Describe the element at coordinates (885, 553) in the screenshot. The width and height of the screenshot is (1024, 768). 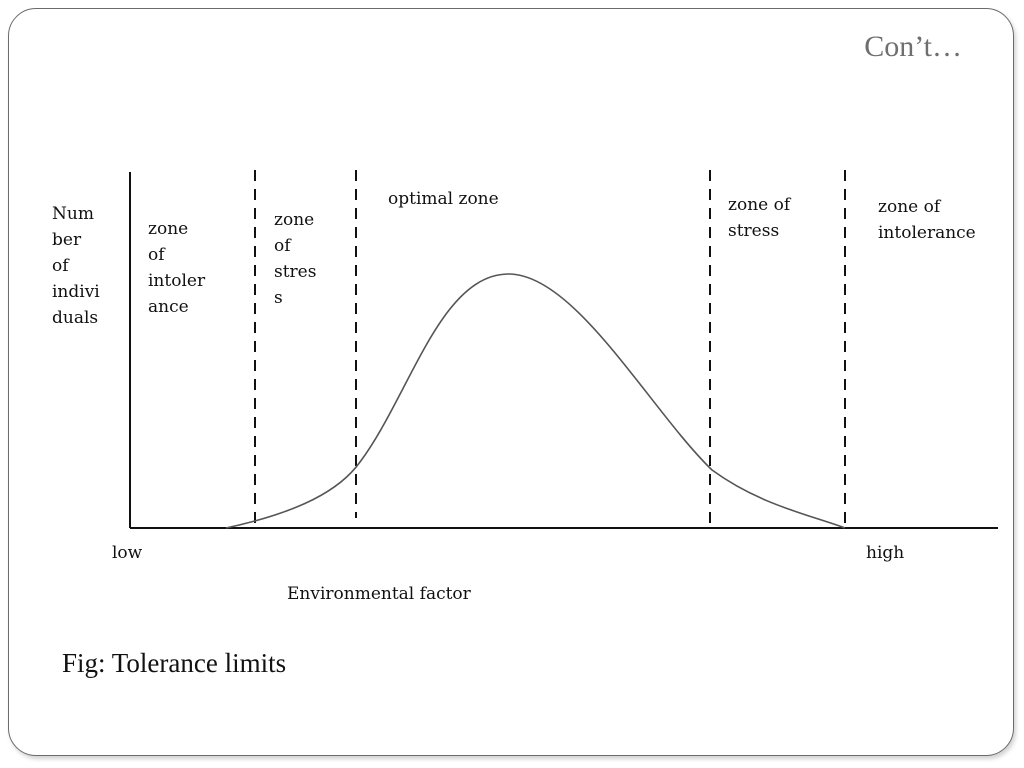
I see `x-high-label: high` at that location.